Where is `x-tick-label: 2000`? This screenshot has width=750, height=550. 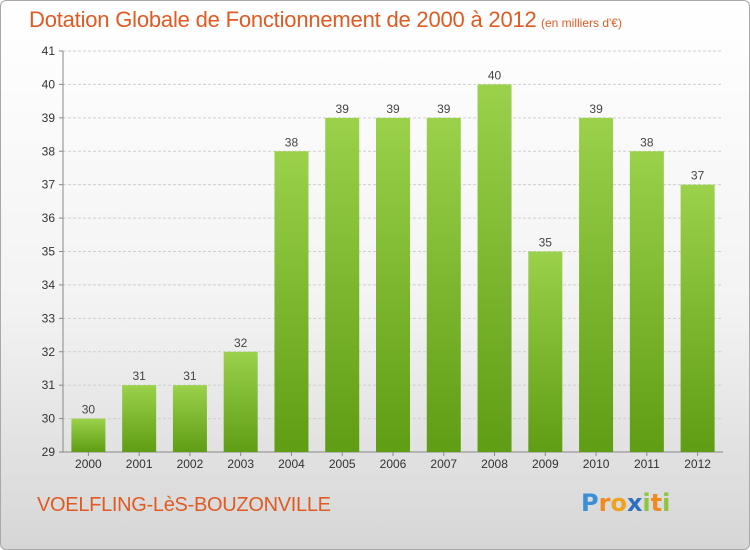
x-tick-label: 2000 is located at coordinates (88, 464).